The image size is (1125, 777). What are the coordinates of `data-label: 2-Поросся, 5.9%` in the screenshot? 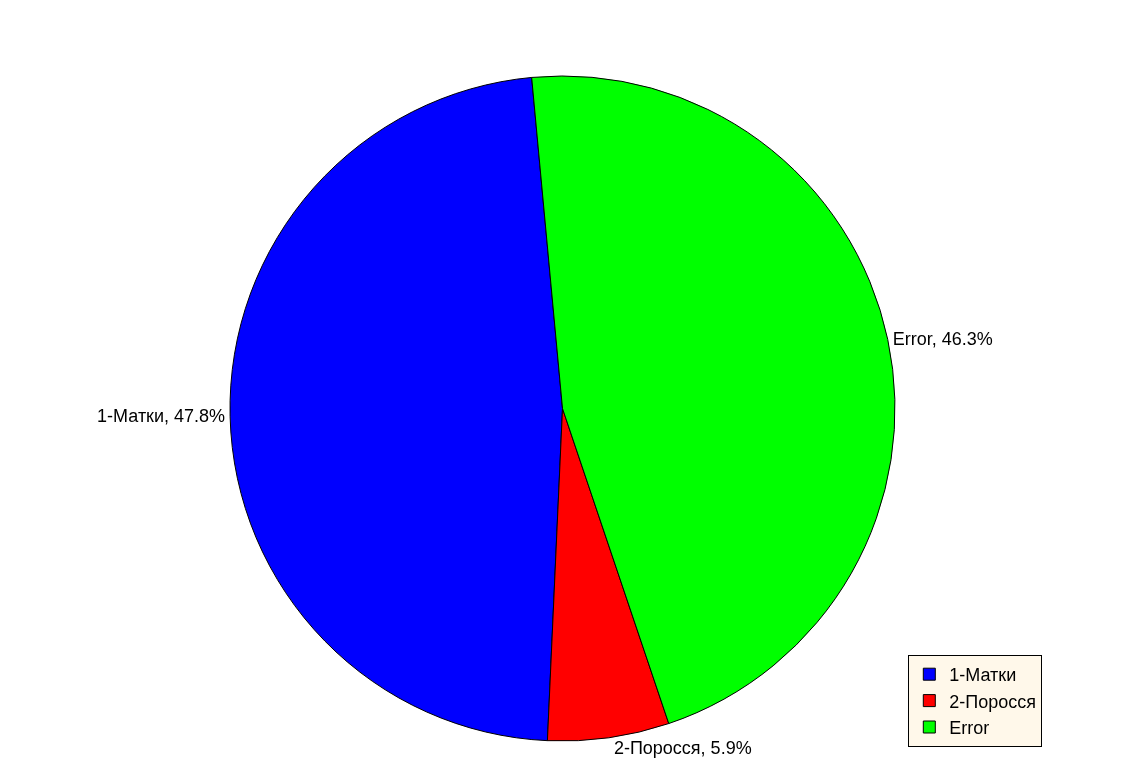 It's located at (682, 747).